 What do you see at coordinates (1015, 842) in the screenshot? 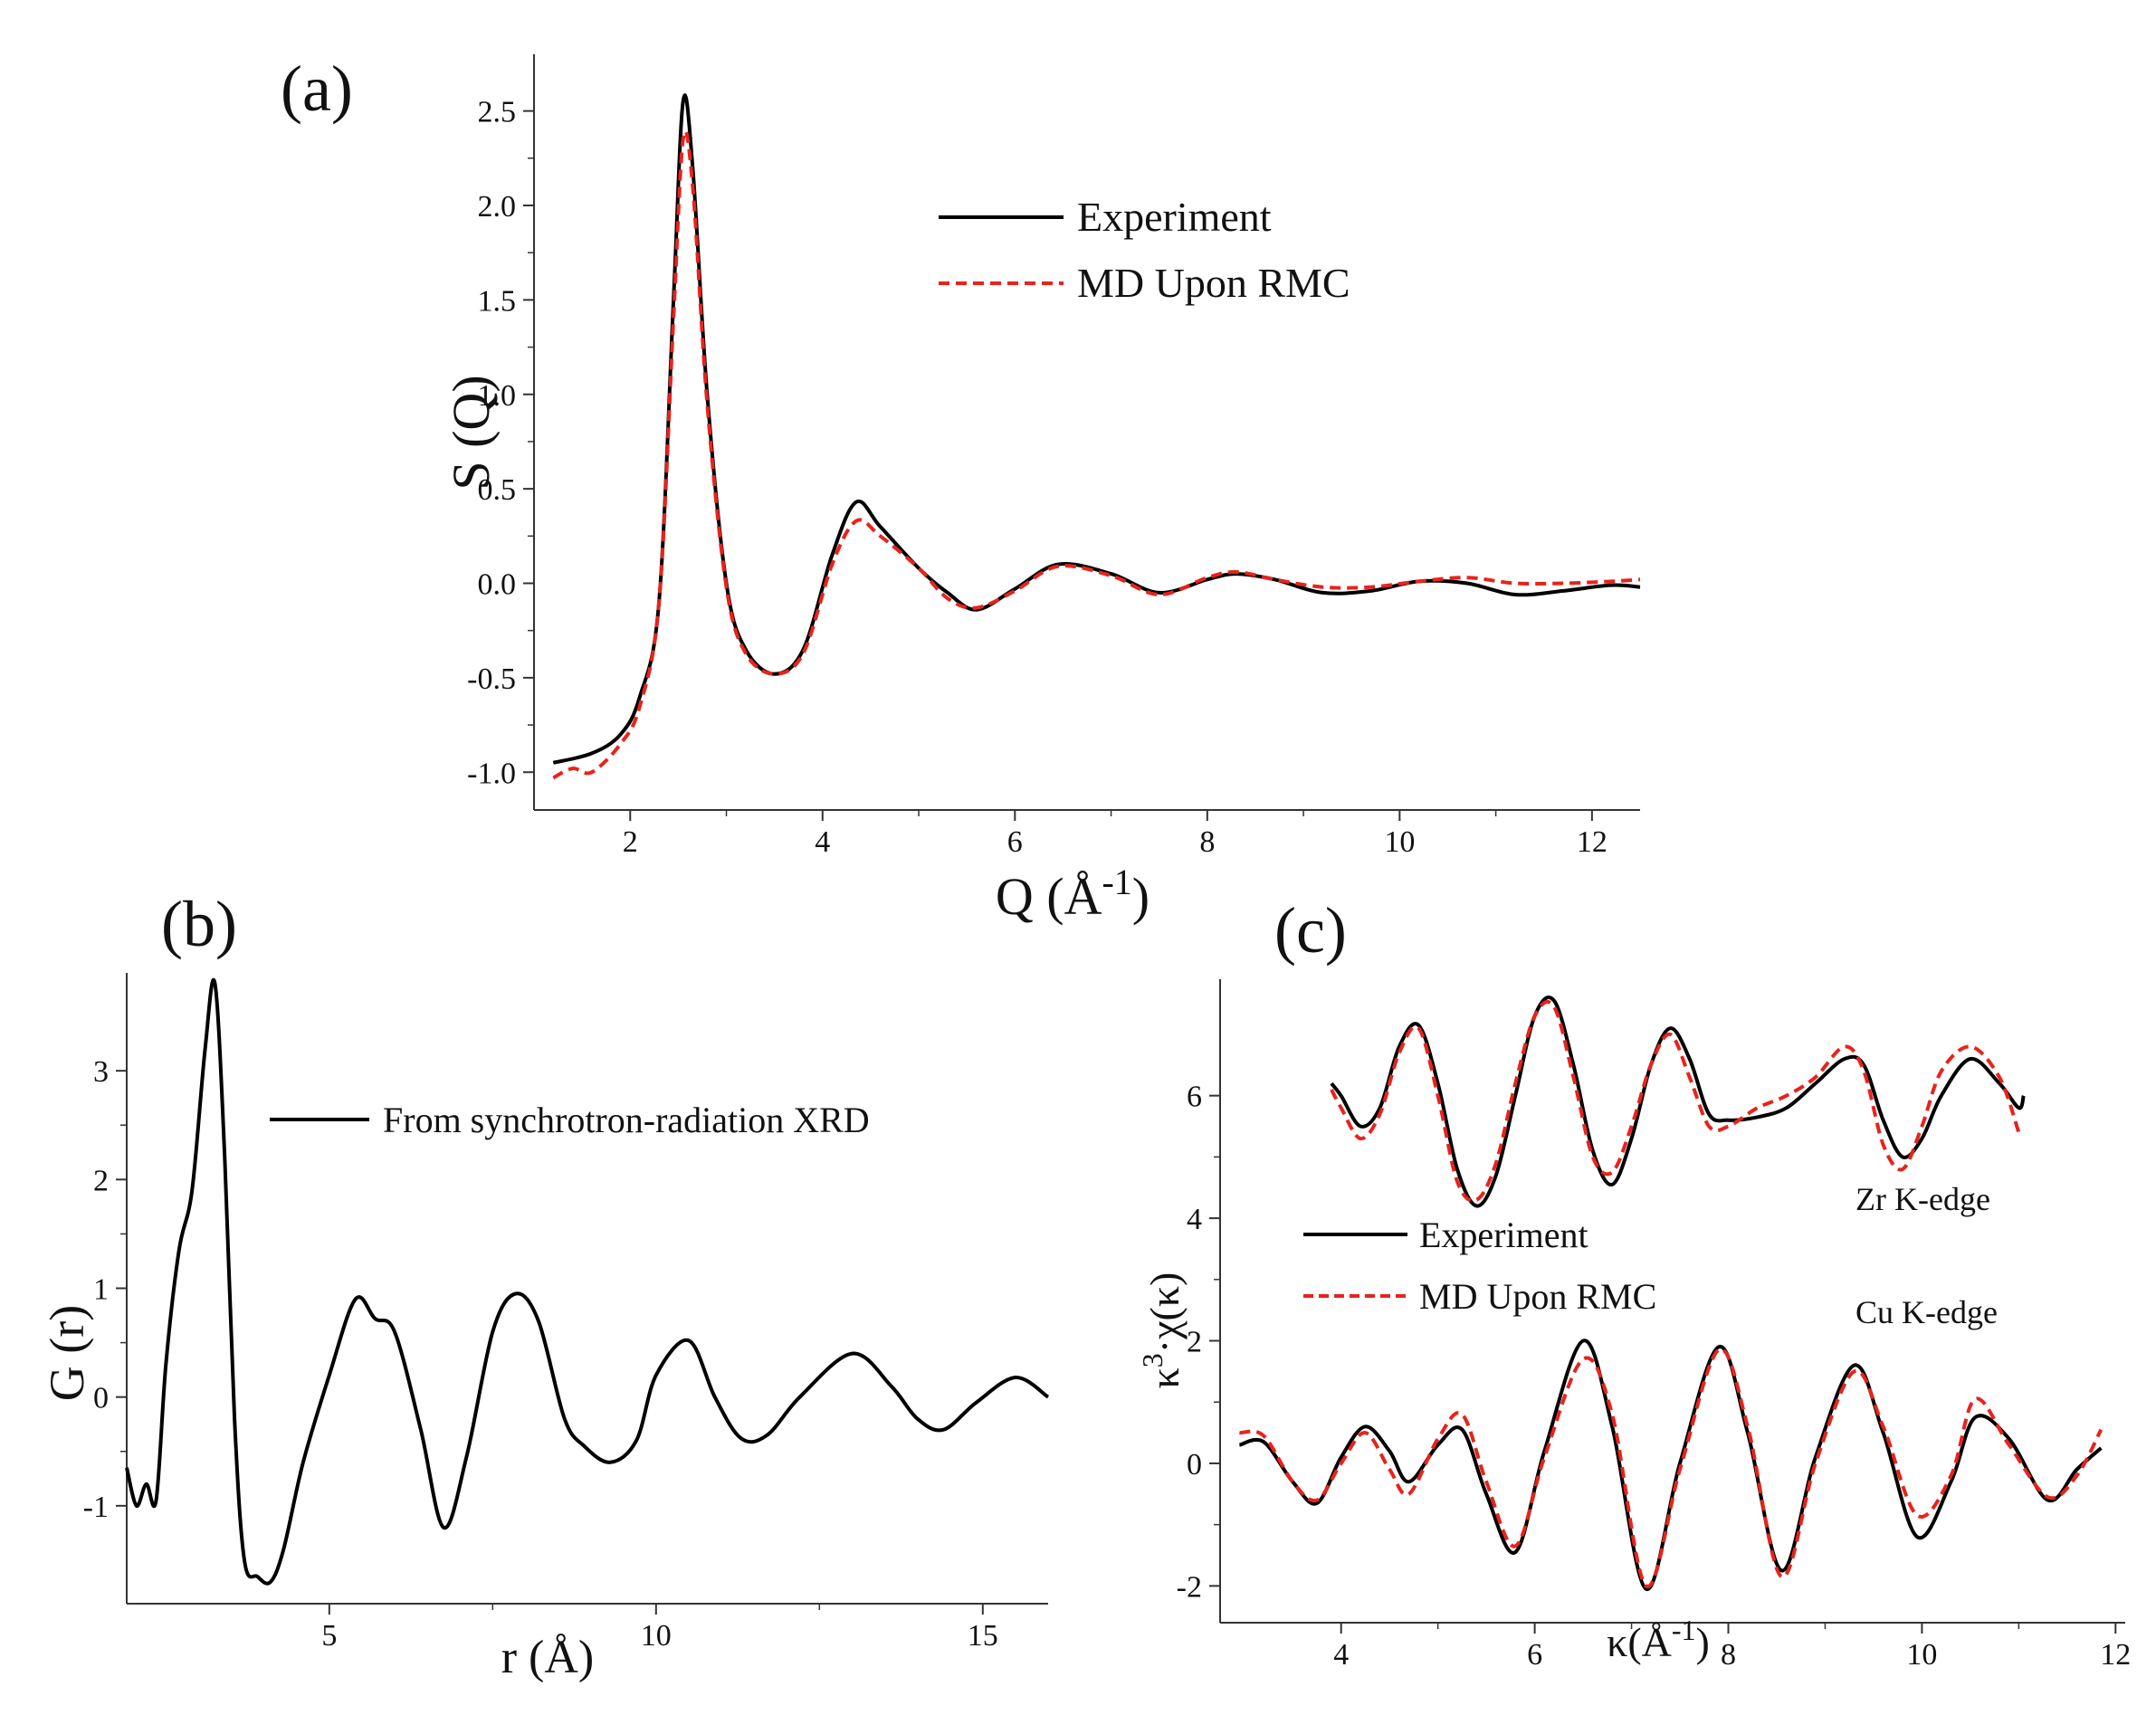
I see `x-tick-label-a: 6` at bounding box center [1015, 842].